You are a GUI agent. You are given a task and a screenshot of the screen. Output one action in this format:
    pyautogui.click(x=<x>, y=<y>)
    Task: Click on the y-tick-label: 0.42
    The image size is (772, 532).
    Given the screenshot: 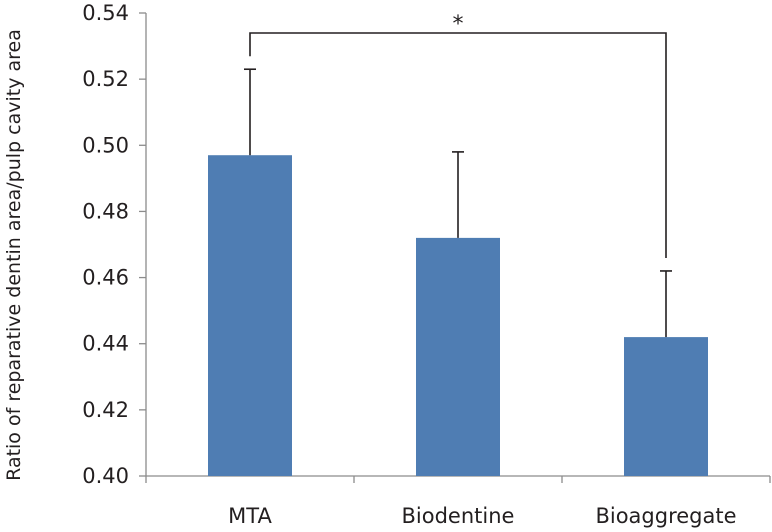 What is the action you would take?
    pyautogui.click(x=105, y=410)
    